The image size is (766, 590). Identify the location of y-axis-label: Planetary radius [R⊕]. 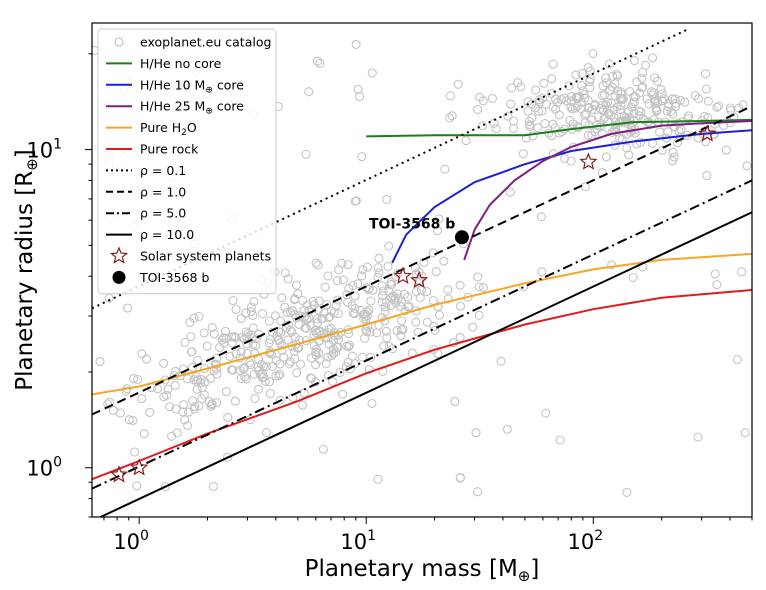
(26, 270).